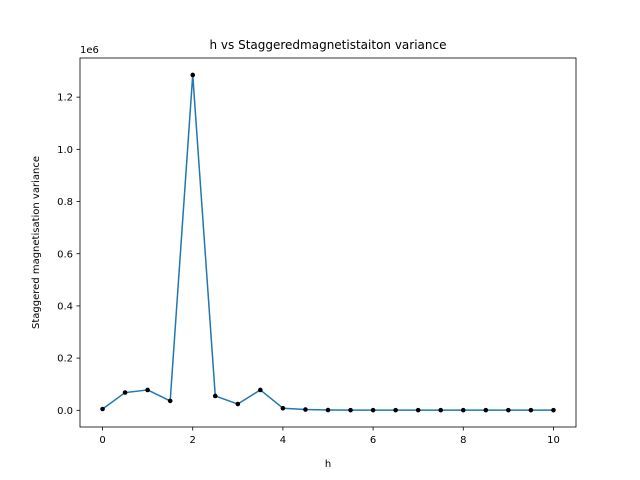 This screenshot has height=480, width=640. What do you see at coordinates (193, 440) in the screenshot?
I see `x-tick-label-1: 2` at bounding box center [193, 440].